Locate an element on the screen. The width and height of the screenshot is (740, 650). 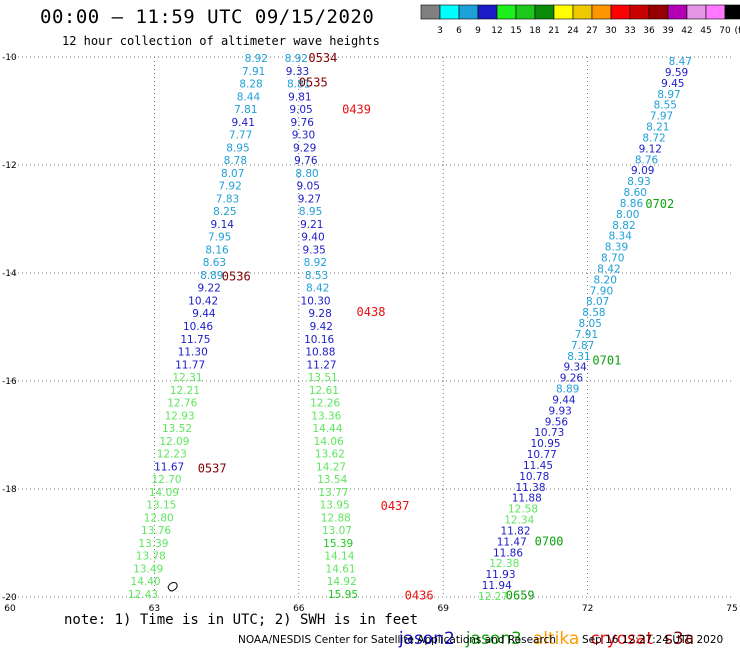
x-tick-label: 63 is located at coordinates (154, 608).